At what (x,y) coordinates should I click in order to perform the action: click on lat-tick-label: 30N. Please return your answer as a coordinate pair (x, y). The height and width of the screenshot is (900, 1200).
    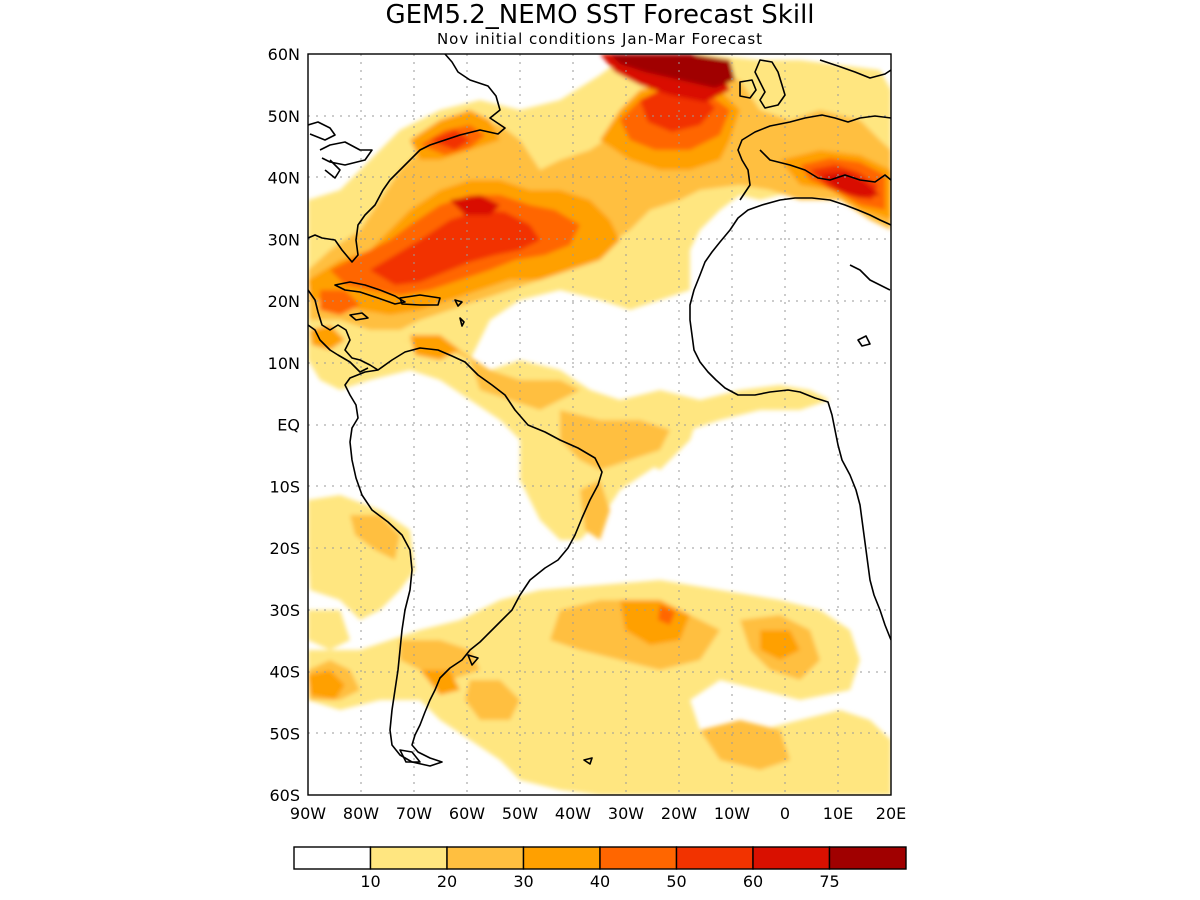
    Looking at the image, I should click on (284, 239).